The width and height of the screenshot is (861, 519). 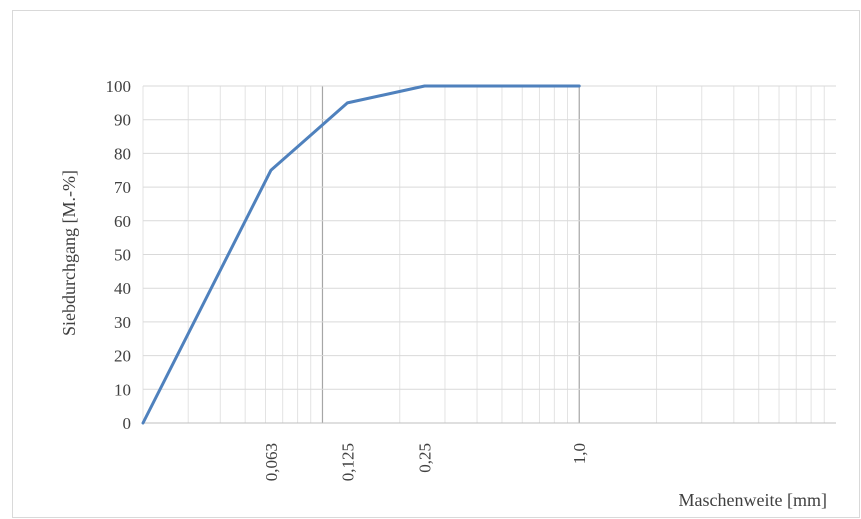 What do you see at coordinates (122, 120) in the screenshot?
I see `y-tick-label: 90` at bounding box center [122, 120].